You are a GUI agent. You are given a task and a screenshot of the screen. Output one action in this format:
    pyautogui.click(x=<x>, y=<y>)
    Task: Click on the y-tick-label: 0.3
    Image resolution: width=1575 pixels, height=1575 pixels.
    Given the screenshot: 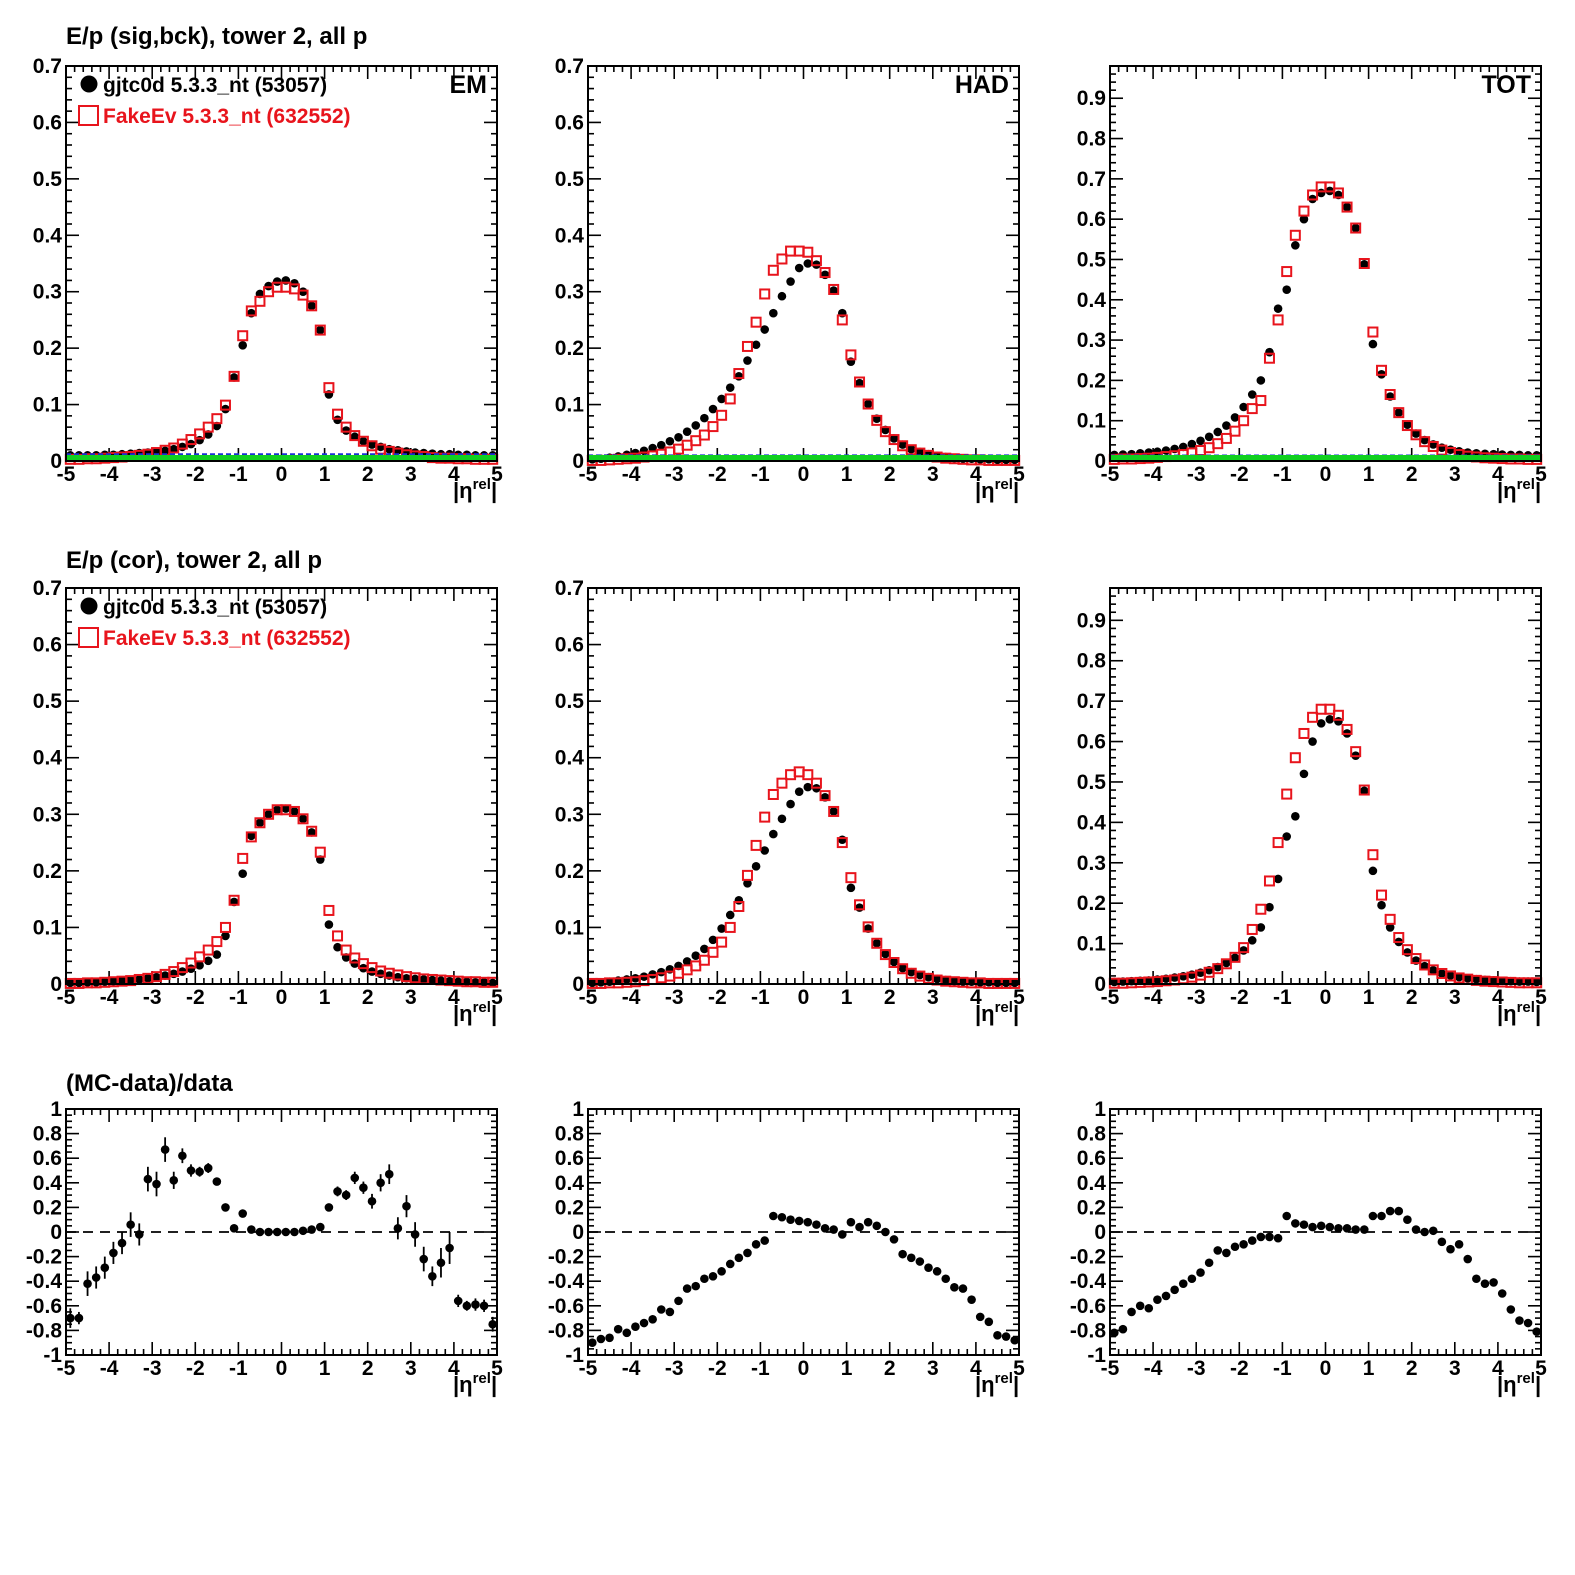 What is the action you would take?
    pyautogui.click(x=47, y=814)
    